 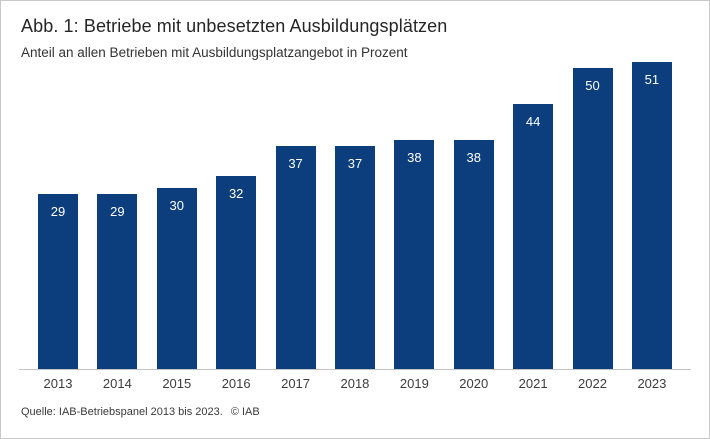 What do you see at coordinates (177, 383) in the screenshot?
I see `x-axis-label: 2015` at bounding box center [177, 383].